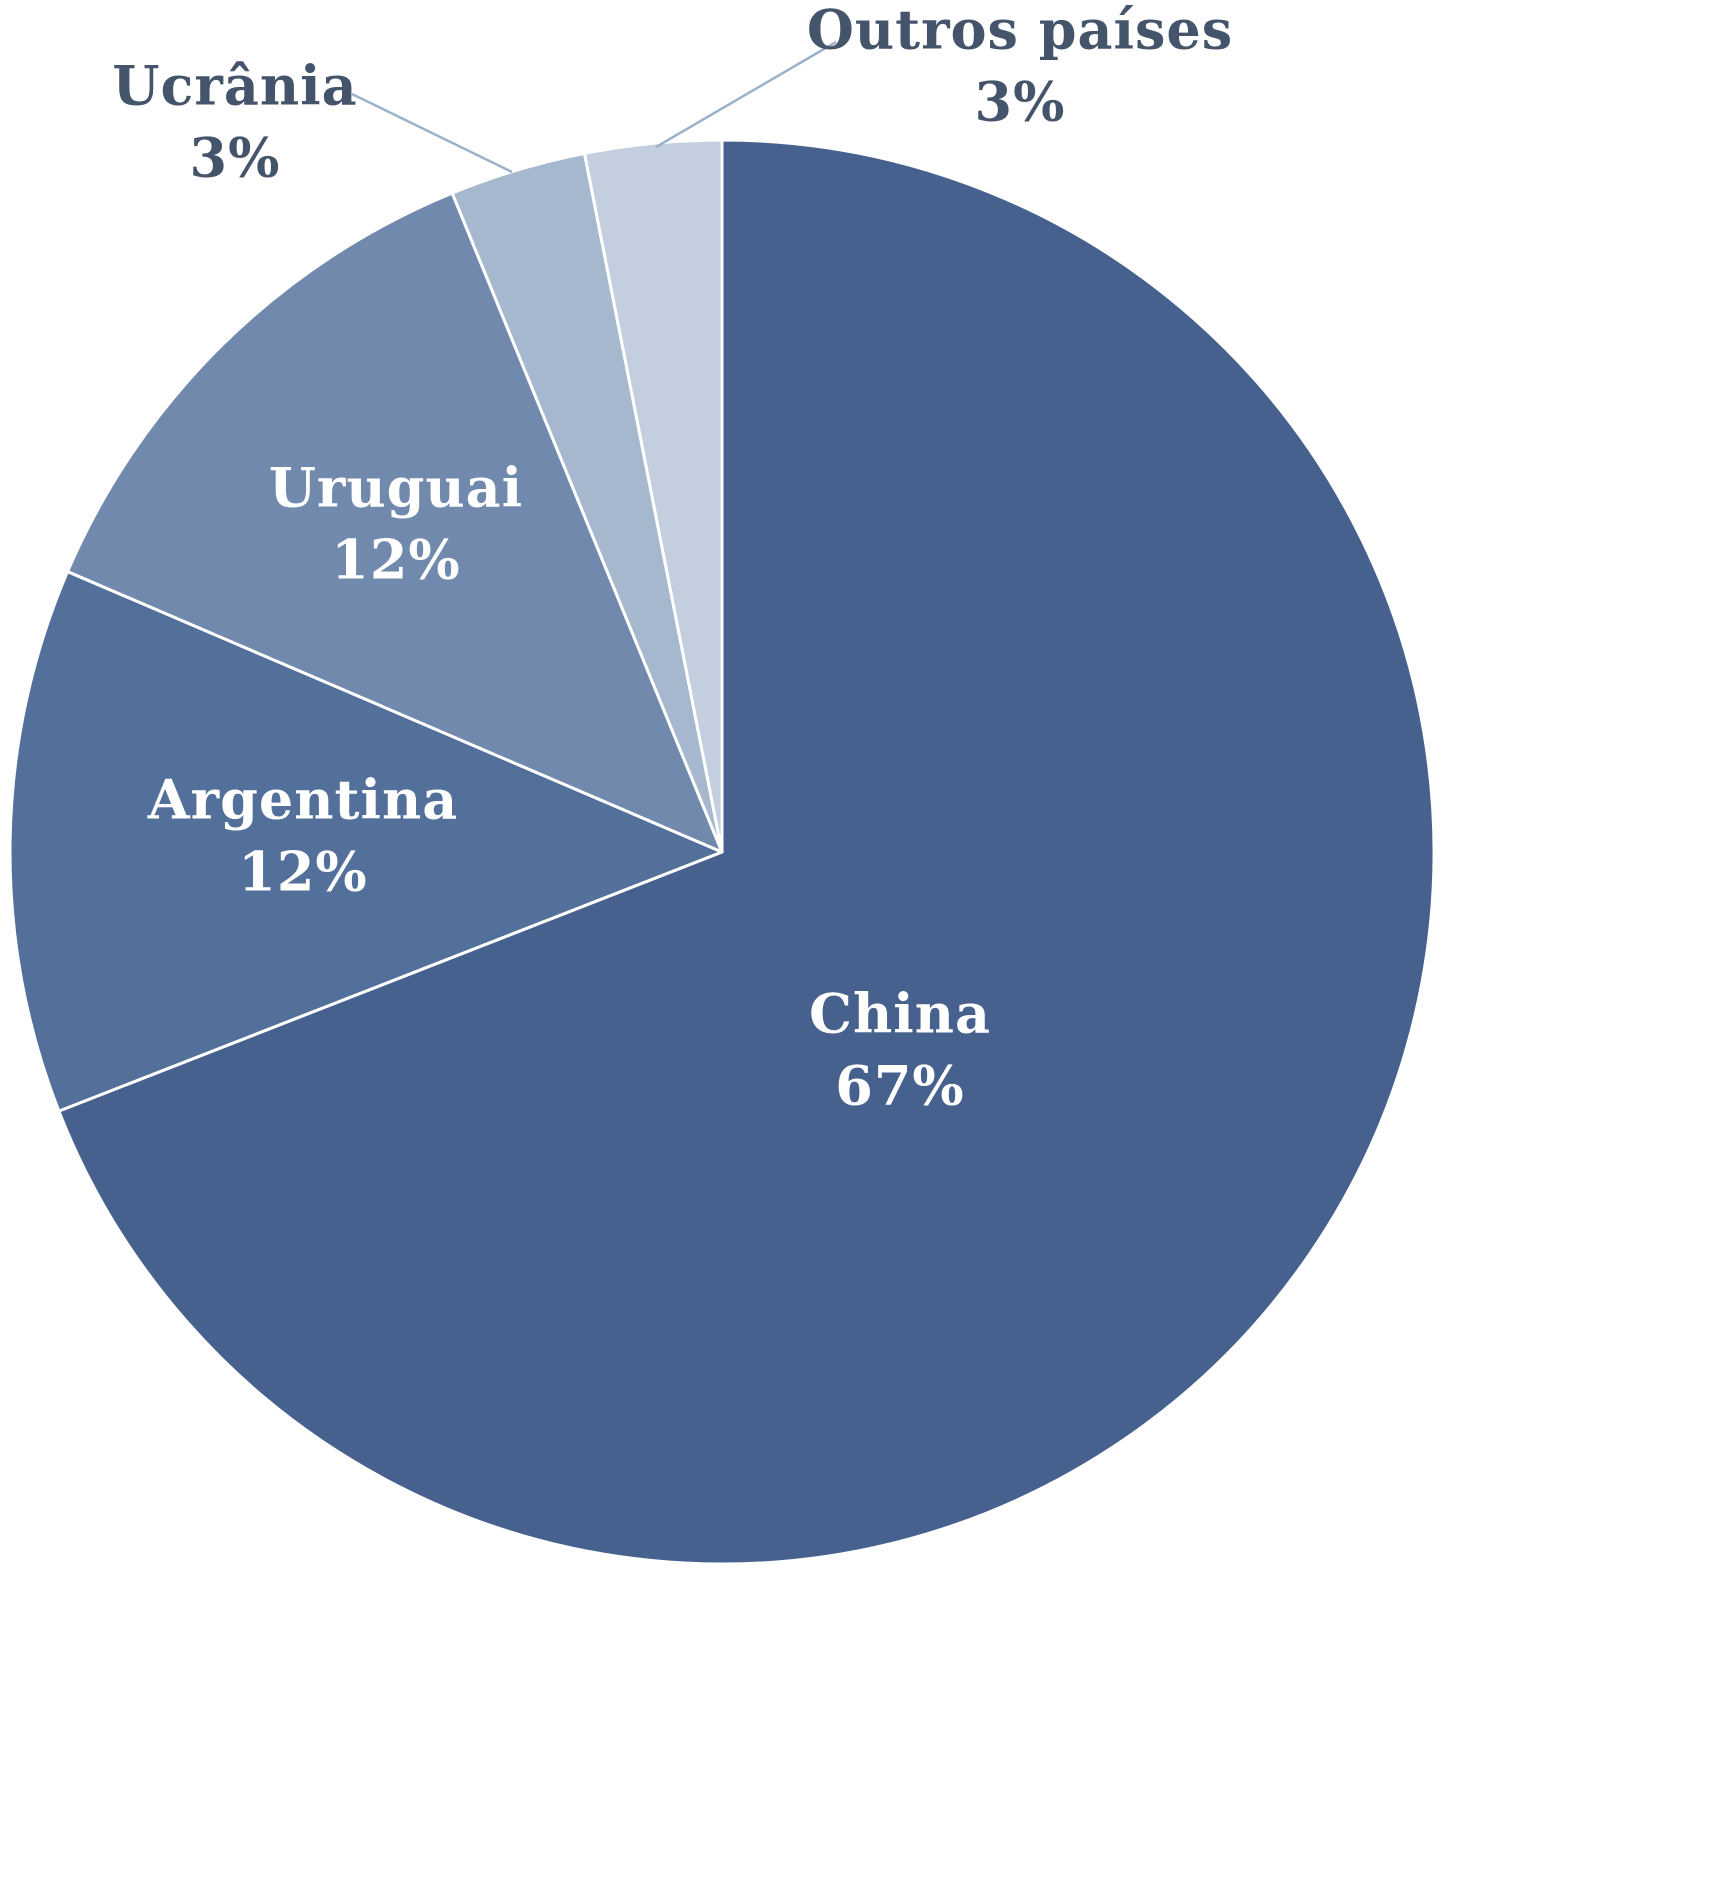 The width and height of the screenshot is (1734, 1890). I want to click on leader-line-ucrania, so click(432, 133).